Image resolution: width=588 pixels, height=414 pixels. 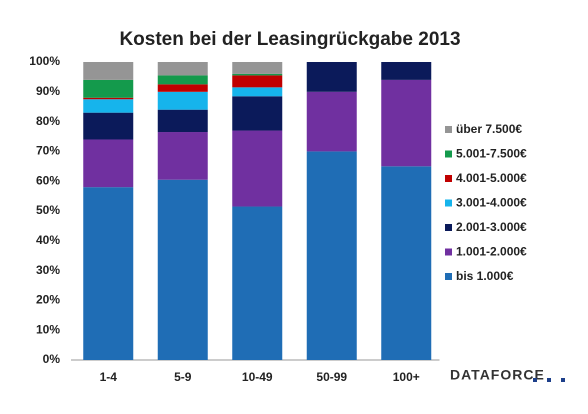 I want to click on legend-label: 4.001-5.000€, so click(x=491, y=178).